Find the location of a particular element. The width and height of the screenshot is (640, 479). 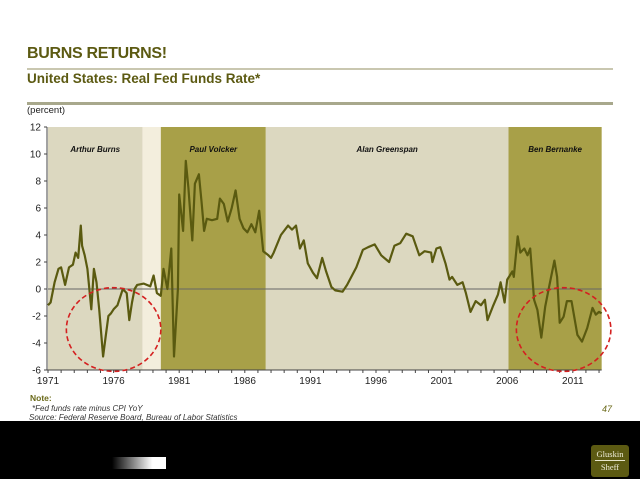

y-axis-unit-label: (percent) is located at coordinates (46, 110).